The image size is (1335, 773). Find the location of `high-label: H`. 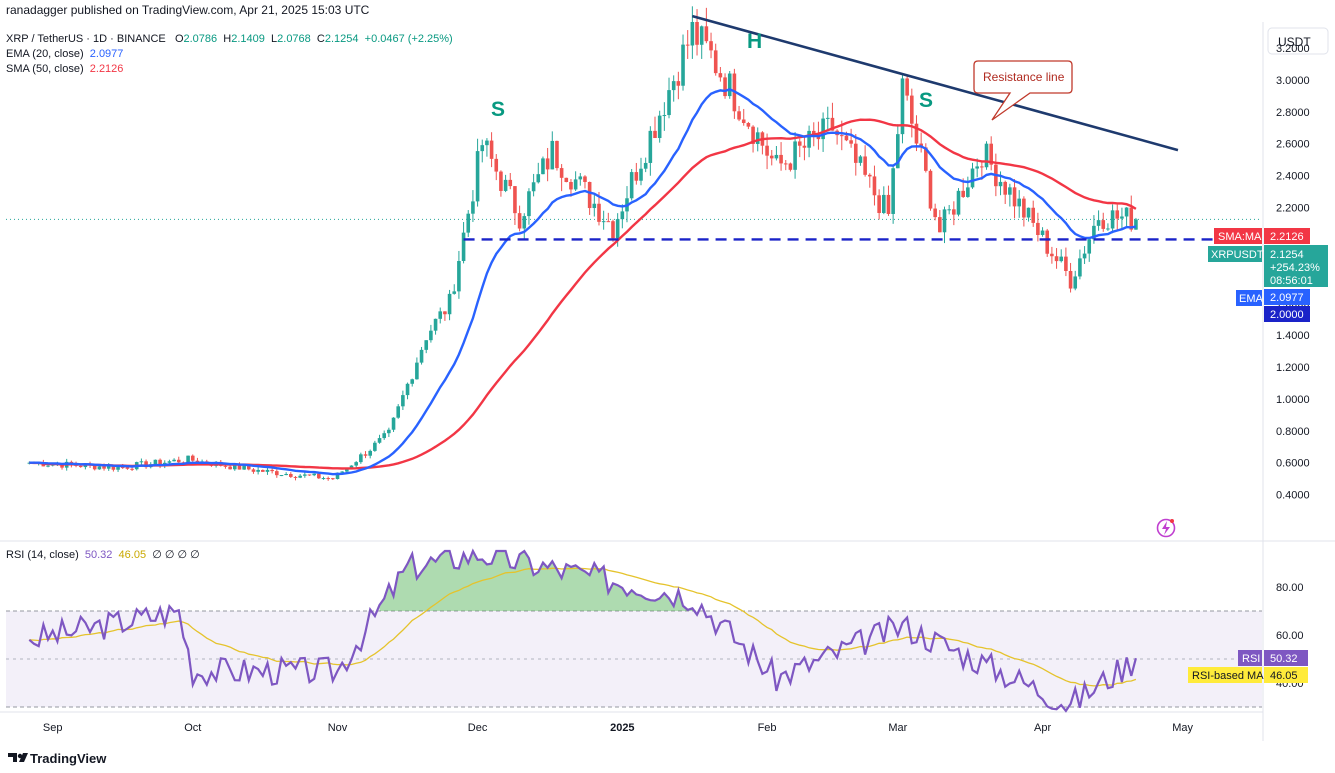

high-label: H is located at coordinates (227, 39).